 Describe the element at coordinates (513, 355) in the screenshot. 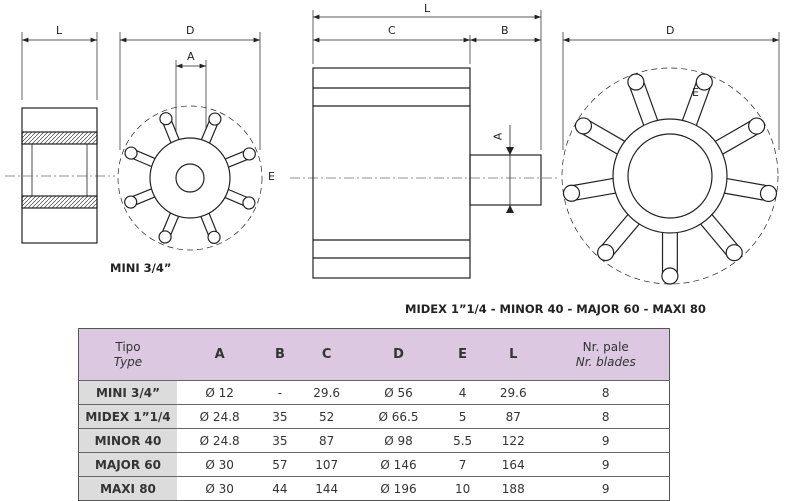

I see `header-col: L` at that location.